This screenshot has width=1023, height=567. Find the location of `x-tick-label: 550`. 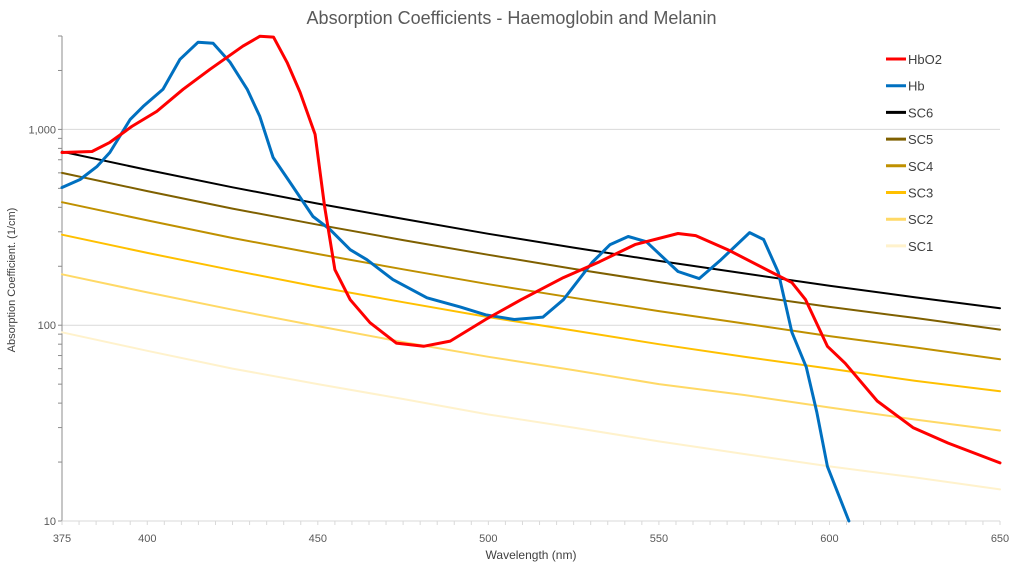

x-tick-label: 550 is located at coordinates (659, 539).